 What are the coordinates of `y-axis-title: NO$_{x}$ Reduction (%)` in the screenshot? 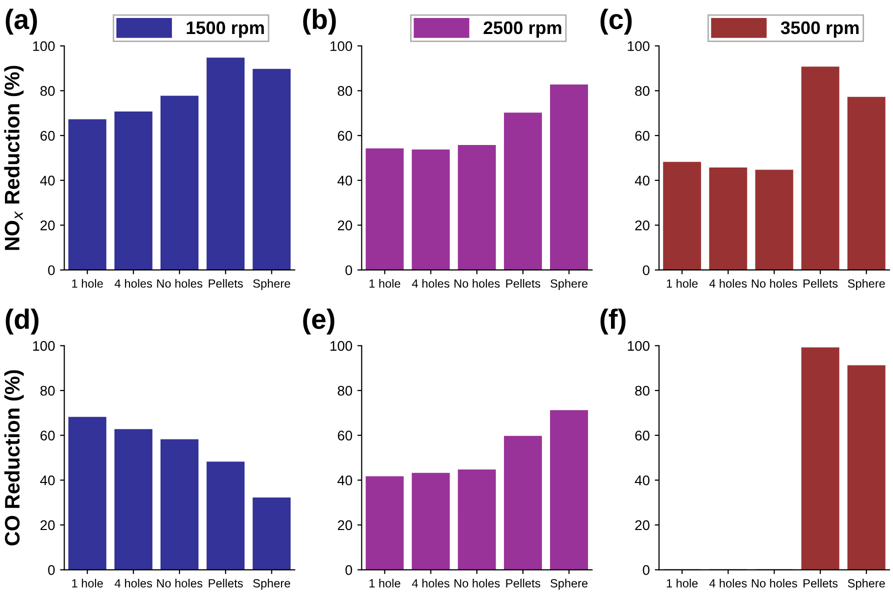 It's located at (14, 158).